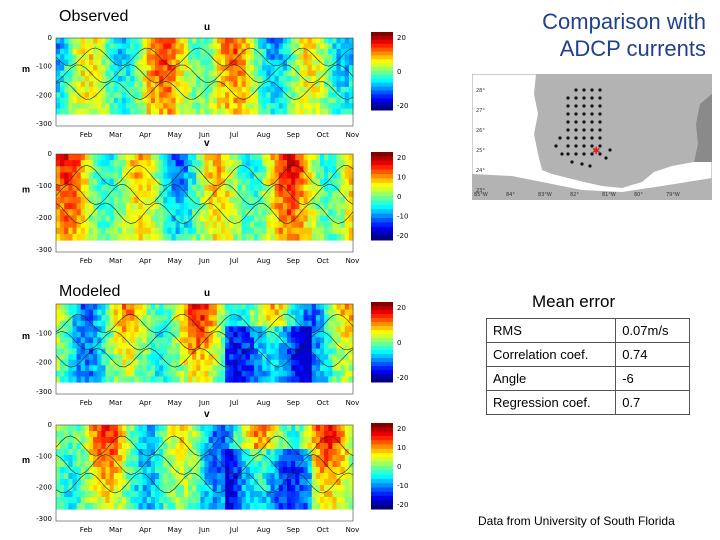 The height and width of the screenshot is (540, 720). Describe the element at coordinates (652, 330) in the screenshot. I see `error-metric-value: 0.07m/s` at that location.